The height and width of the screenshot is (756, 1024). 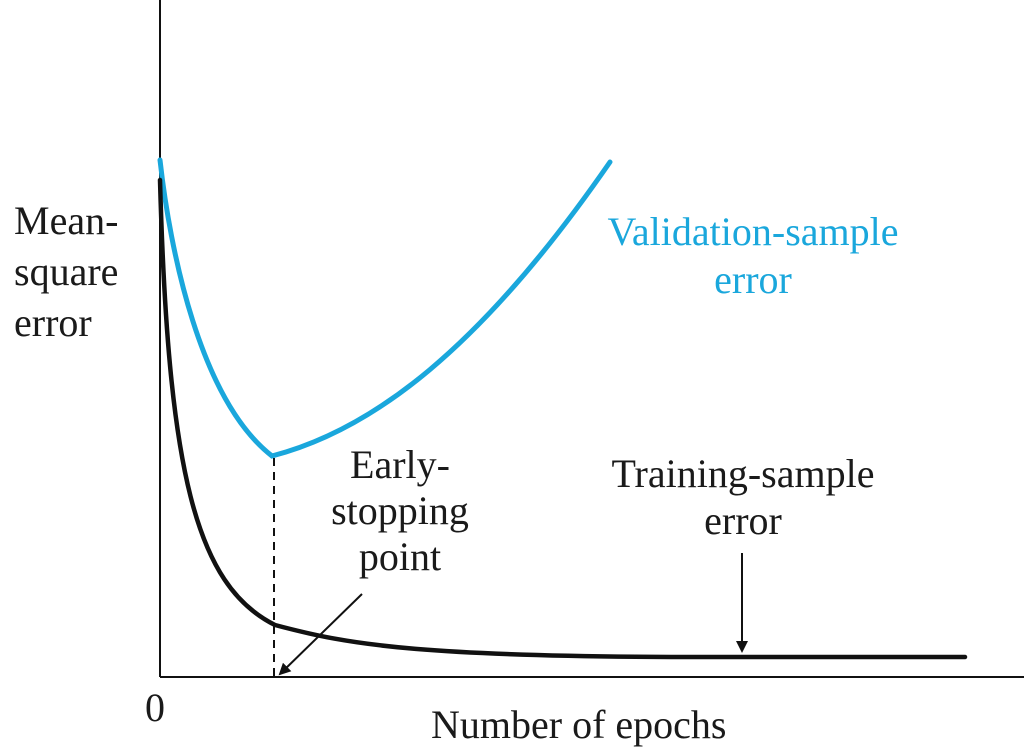 What do you see at coordinates (579, 724) in the screenshot?
I see `x-axis-label: Number of epochs` at bounding box center [579, 724].